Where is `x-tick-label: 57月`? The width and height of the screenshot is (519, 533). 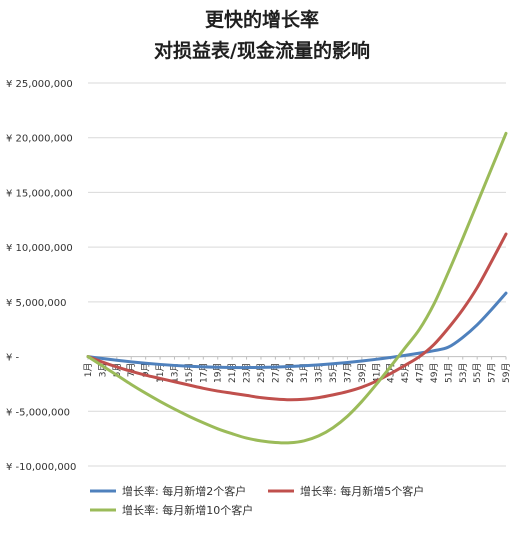
x-tick-label: 57月 is located at coordinates (492, 373).